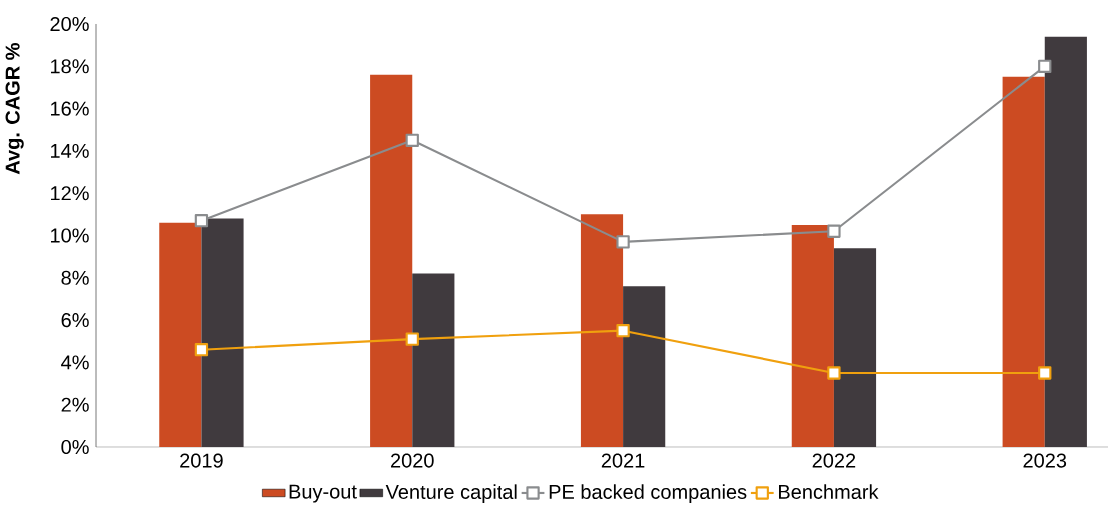  What do you see at coordinates (69, 24) in the screenshot?
I see `y-tick-label: 20%` at bounding box center [69, 24].